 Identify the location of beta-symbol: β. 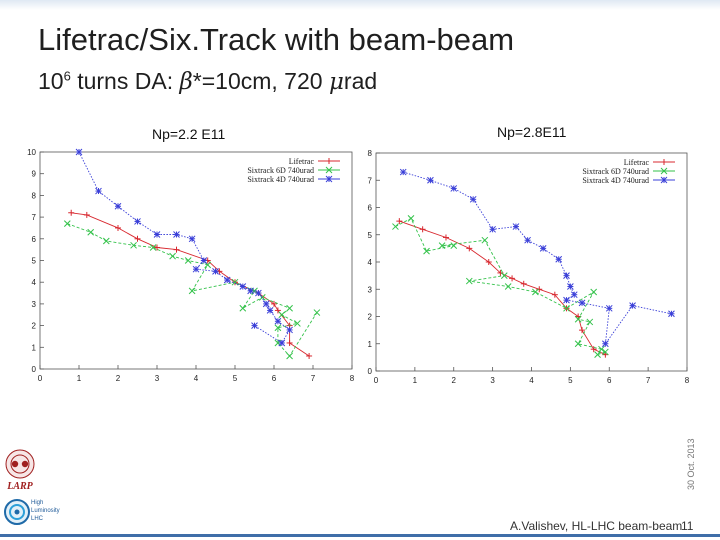
(186, 82).